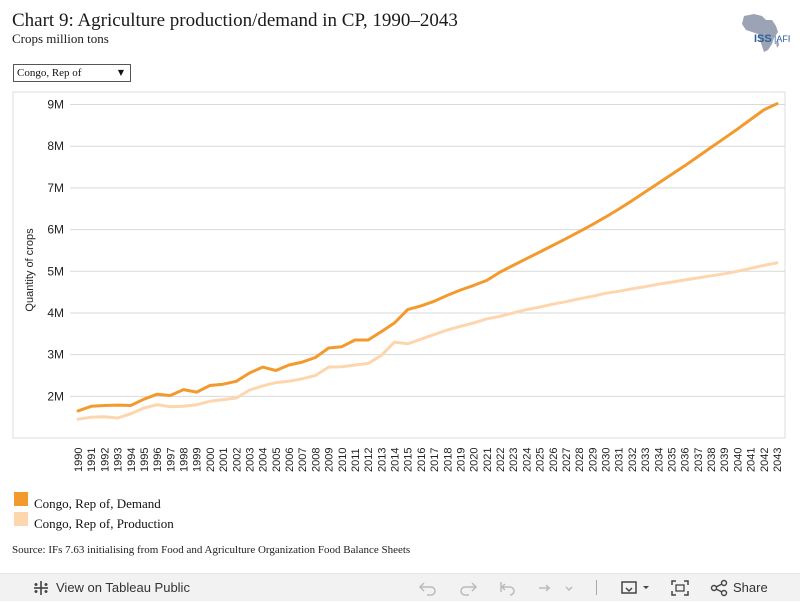 The width and height of the screenshot is (800, 602). What do you see at coordinates (145, 460) in the screenshot?
I see `x-tick-label: 1995` at bounding box center [145, 460].